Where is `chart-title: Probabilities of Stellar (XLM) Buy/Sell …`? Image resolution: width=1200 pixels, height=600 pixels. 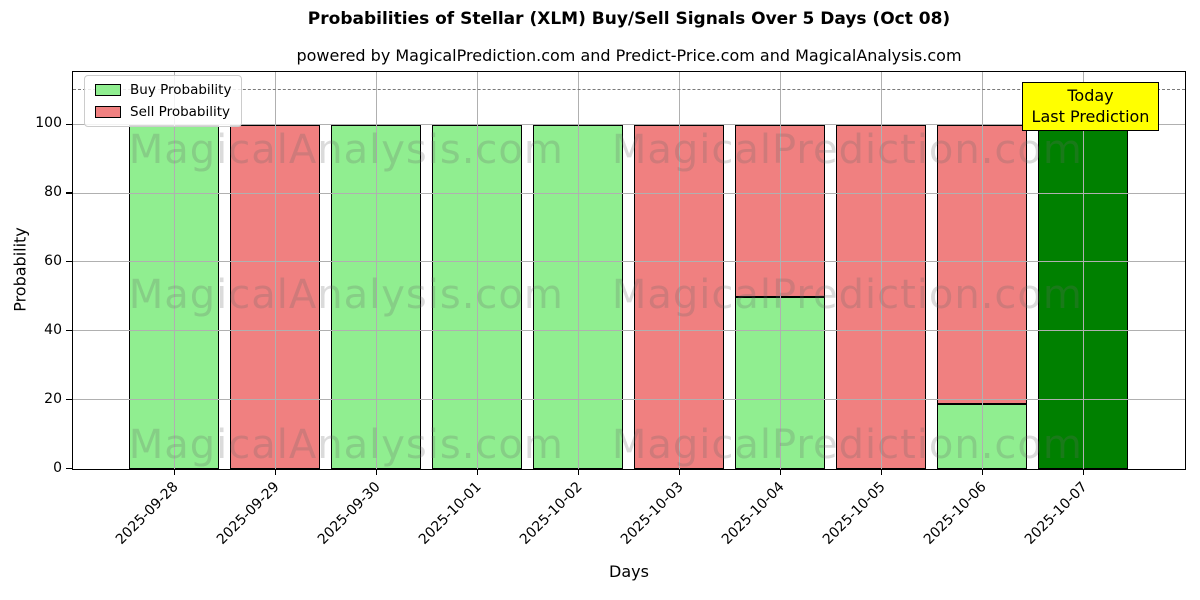 chart-title: Probabilities of Stellar (XLM) Buy/Sell … is located at coordinates (629, 19).